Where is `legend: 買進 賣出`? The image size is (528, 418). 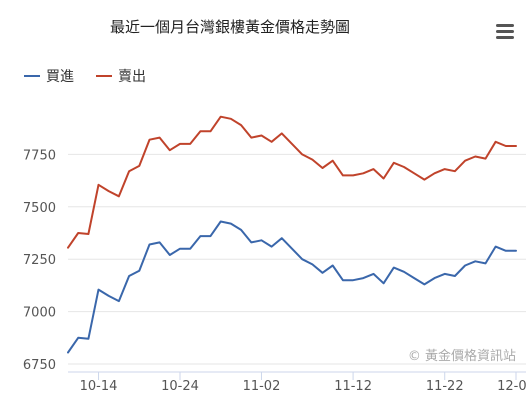 legend: 買進 賣出 is located at coordinates (85, 76).